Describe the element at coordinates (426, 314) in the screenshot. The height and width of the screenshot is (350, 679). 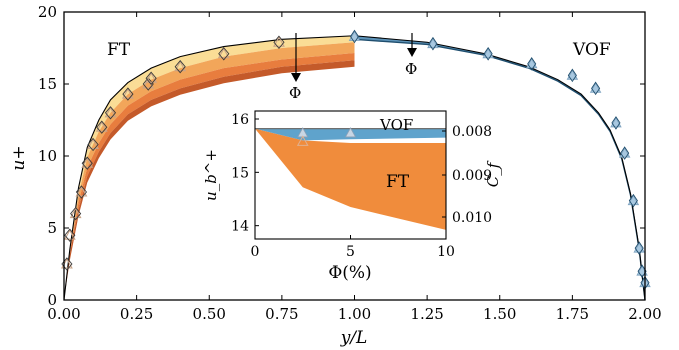
I see `x-tick-label: 1.25` at that location.